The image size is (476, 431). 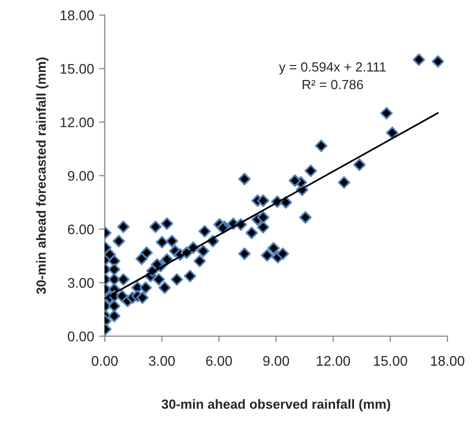 What do you see at coordinates (81, 337) in the screenshot?
I see `y-tick-label: 0.00` at bounding box center [81, 337].